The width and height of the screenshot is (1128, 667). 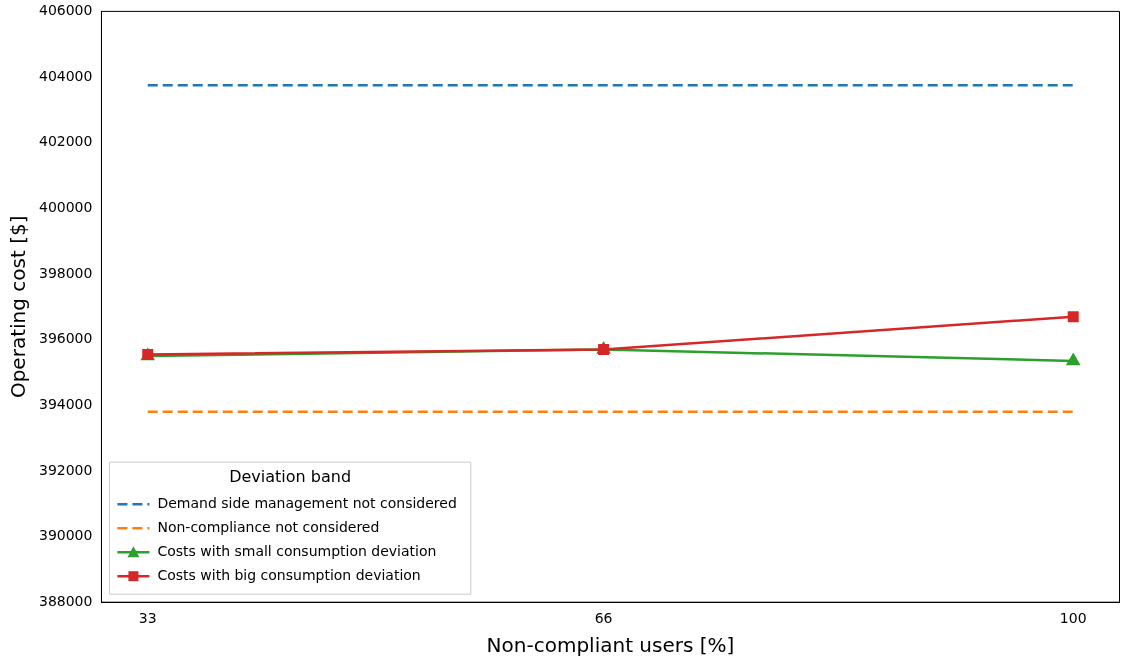 What do you see at coordinates (65, 206) in the screenshot?
I see `y-tick-label: 400000` at bounding box center [65, 206].